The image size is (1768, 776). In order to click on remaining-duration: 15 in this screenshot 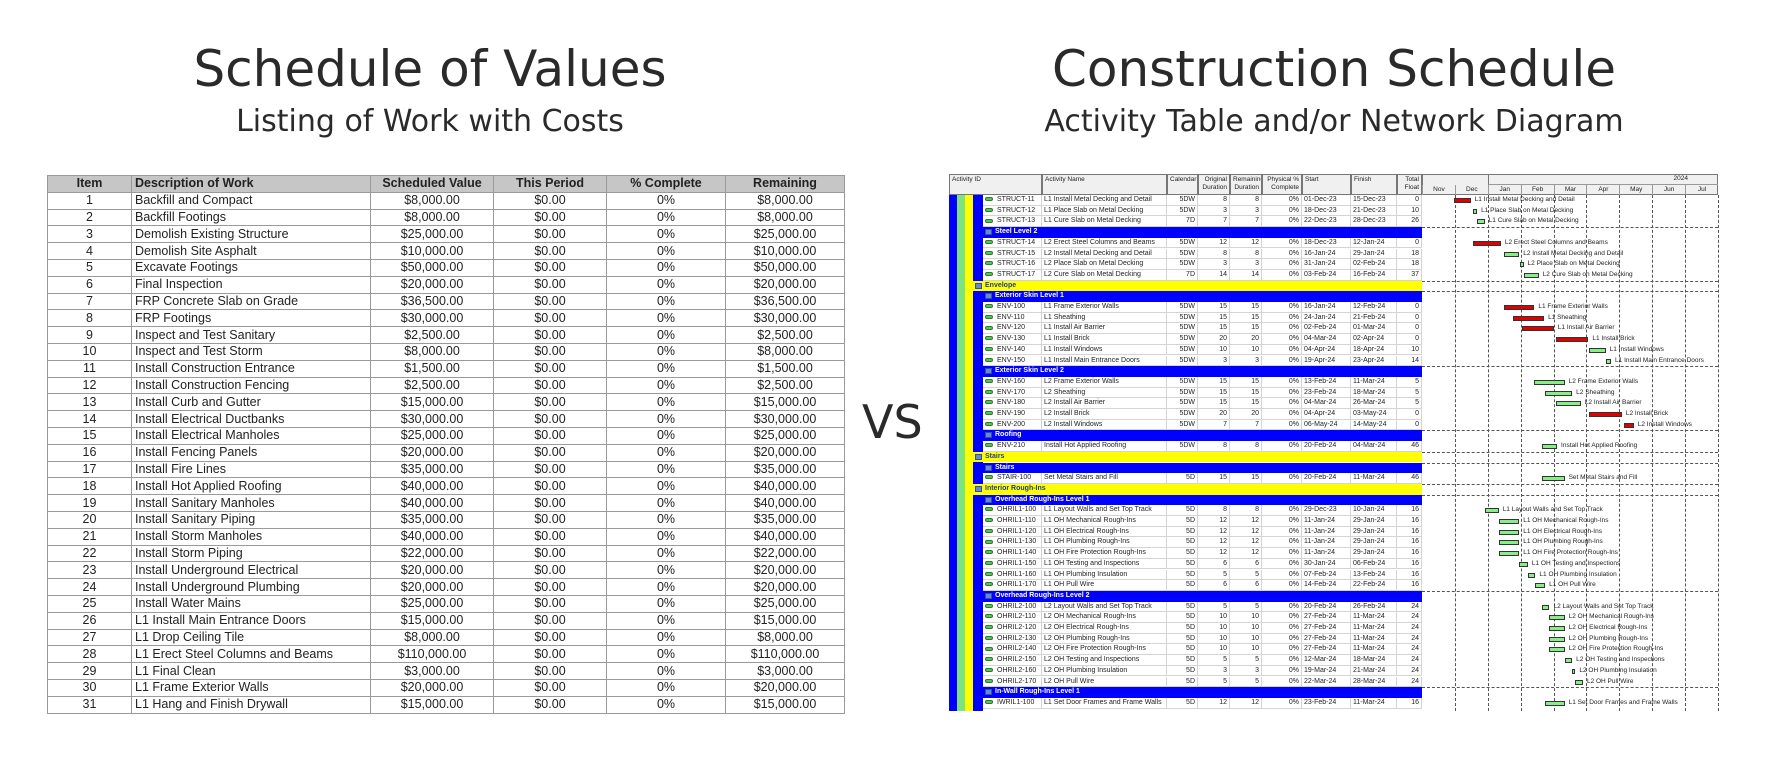, I will do `click(1246, 307)`.